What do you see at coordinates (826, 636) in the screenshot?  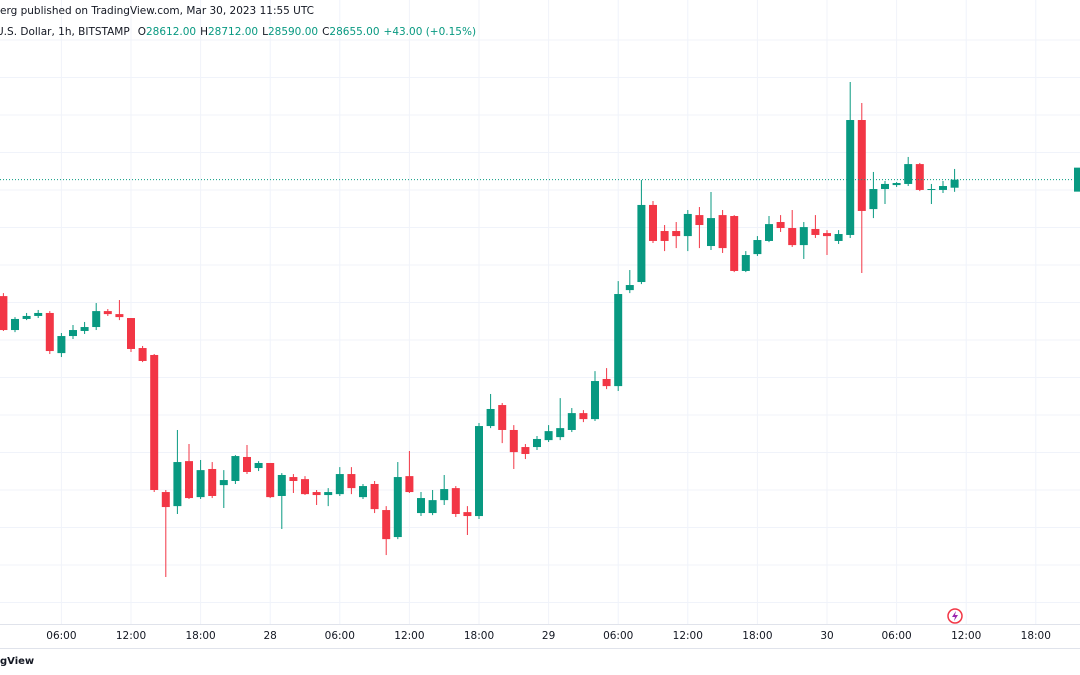 I see `x-tick-label: 30` at bounding box center [826, 636].